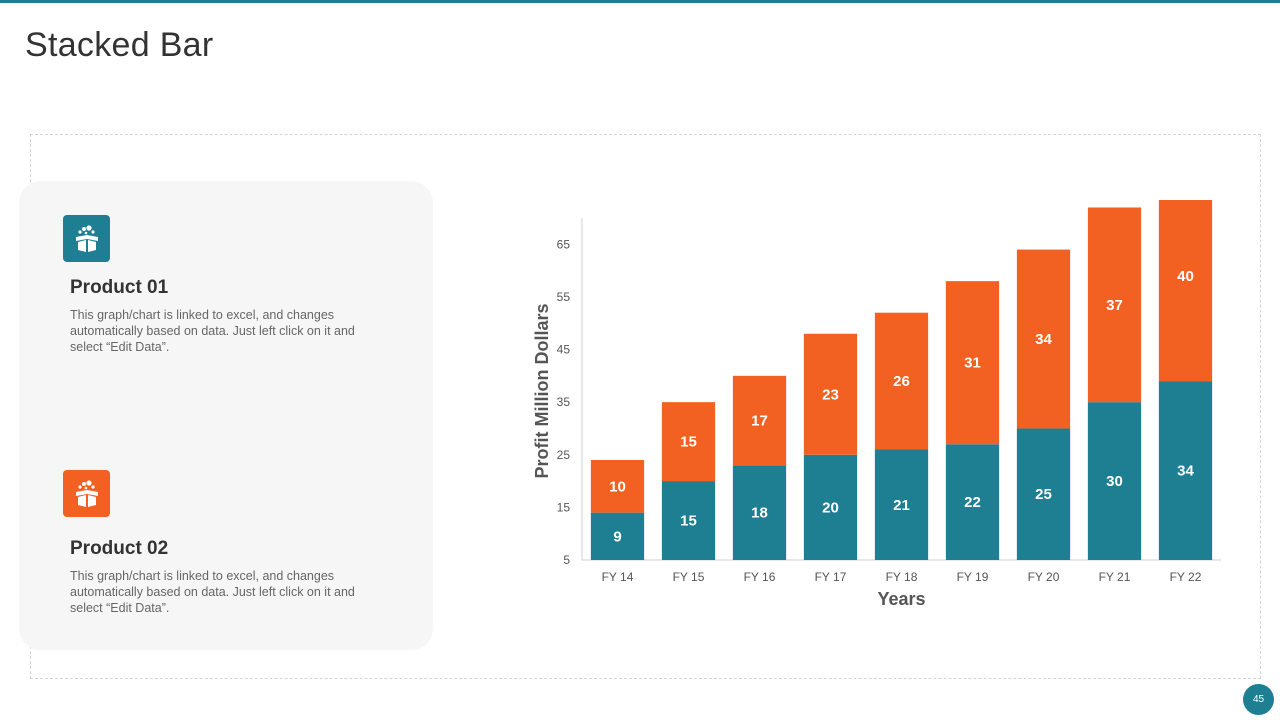  I want to click on slide-title: Stacked Bar, so click(119, 45).